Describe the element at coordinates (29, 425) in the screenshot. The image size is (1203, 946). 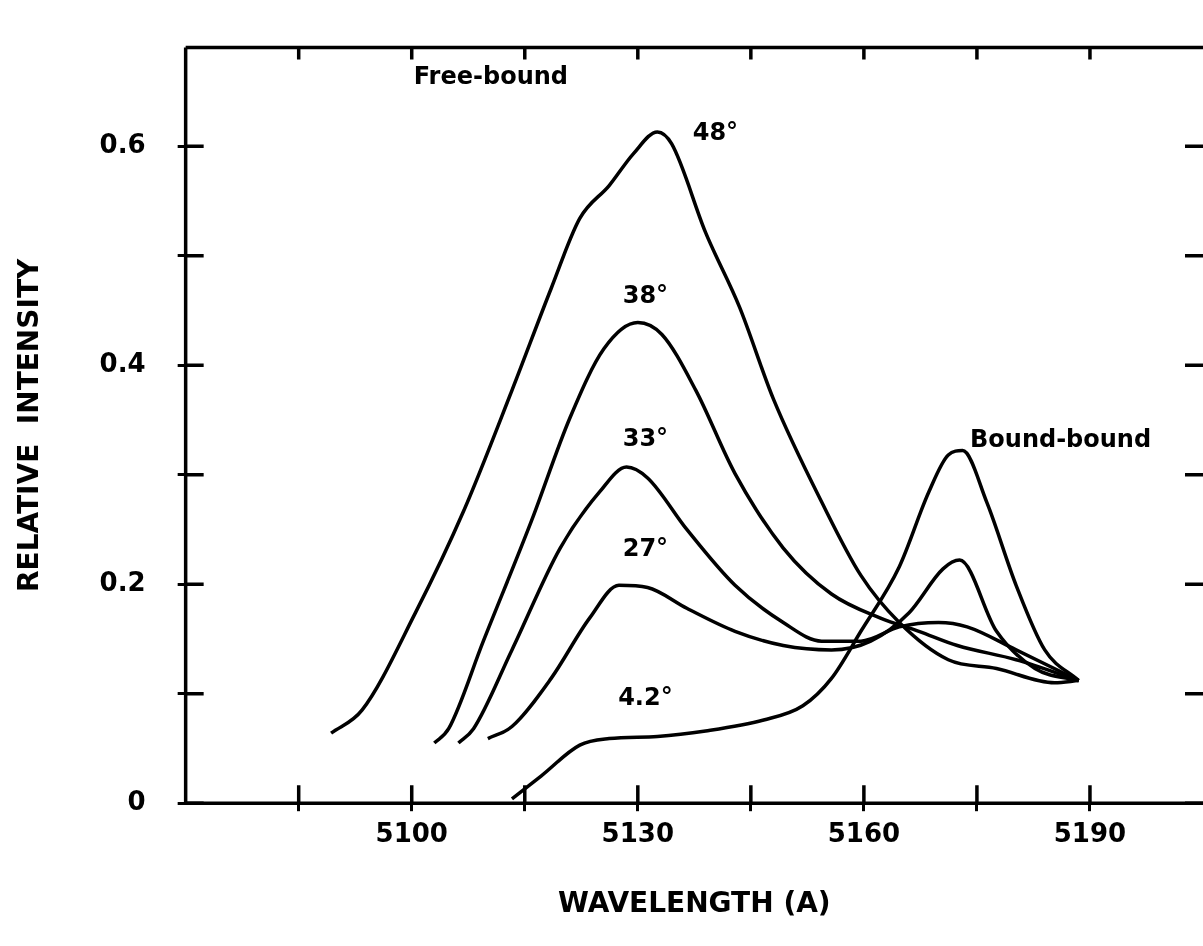
I see `y-axis-title: RELATIVE INTENSITY` at that location.